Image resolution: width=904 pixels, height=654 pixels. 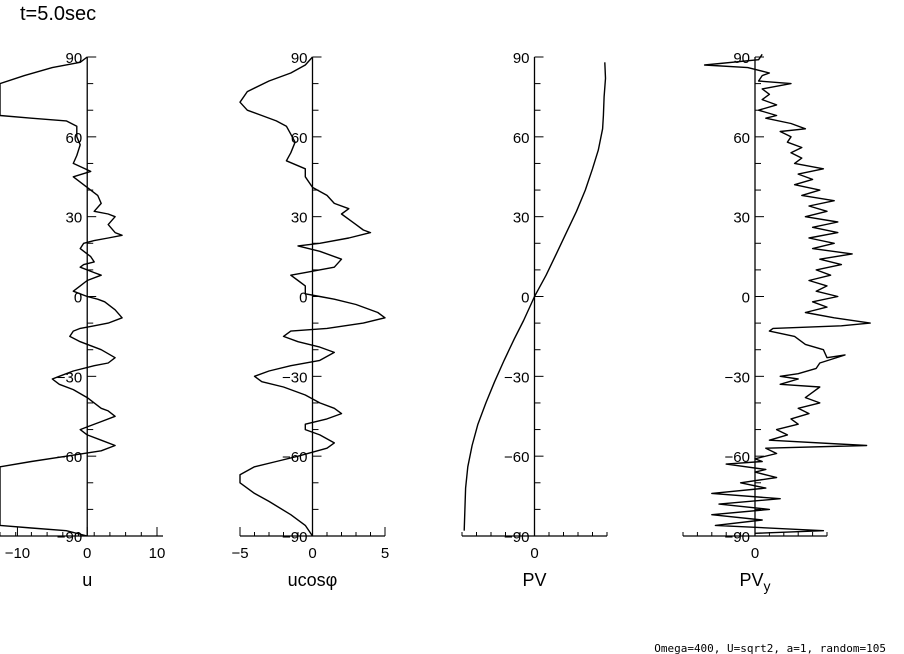 I want to click on x-axis-label: ucosφ, so click(x=313, y=580).